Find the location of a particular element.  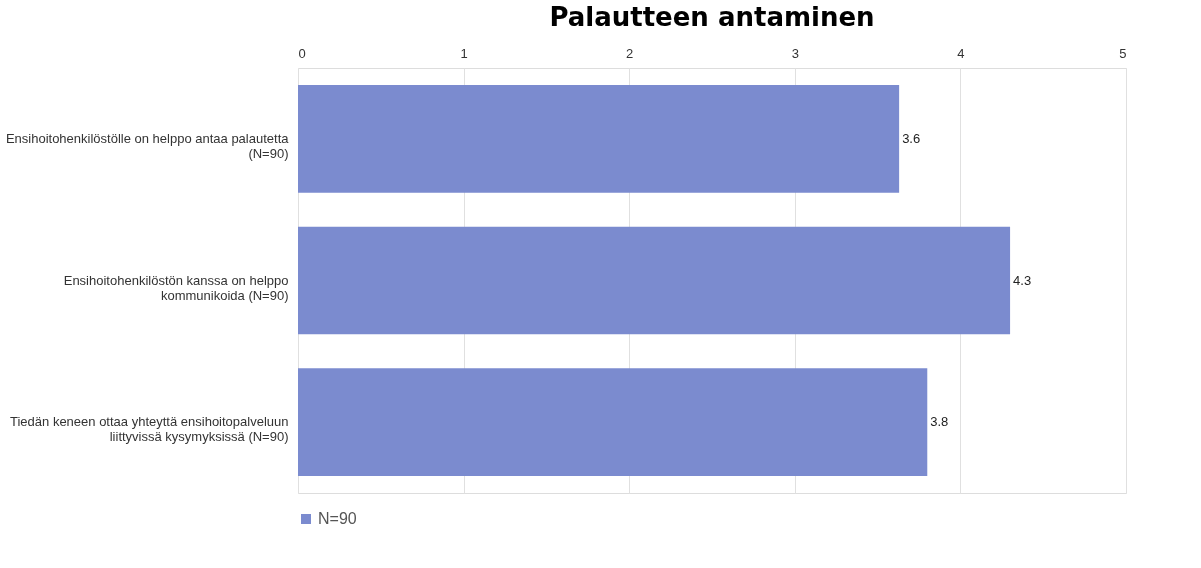

data-label: 3.8 is located at coordinates (939, 422).